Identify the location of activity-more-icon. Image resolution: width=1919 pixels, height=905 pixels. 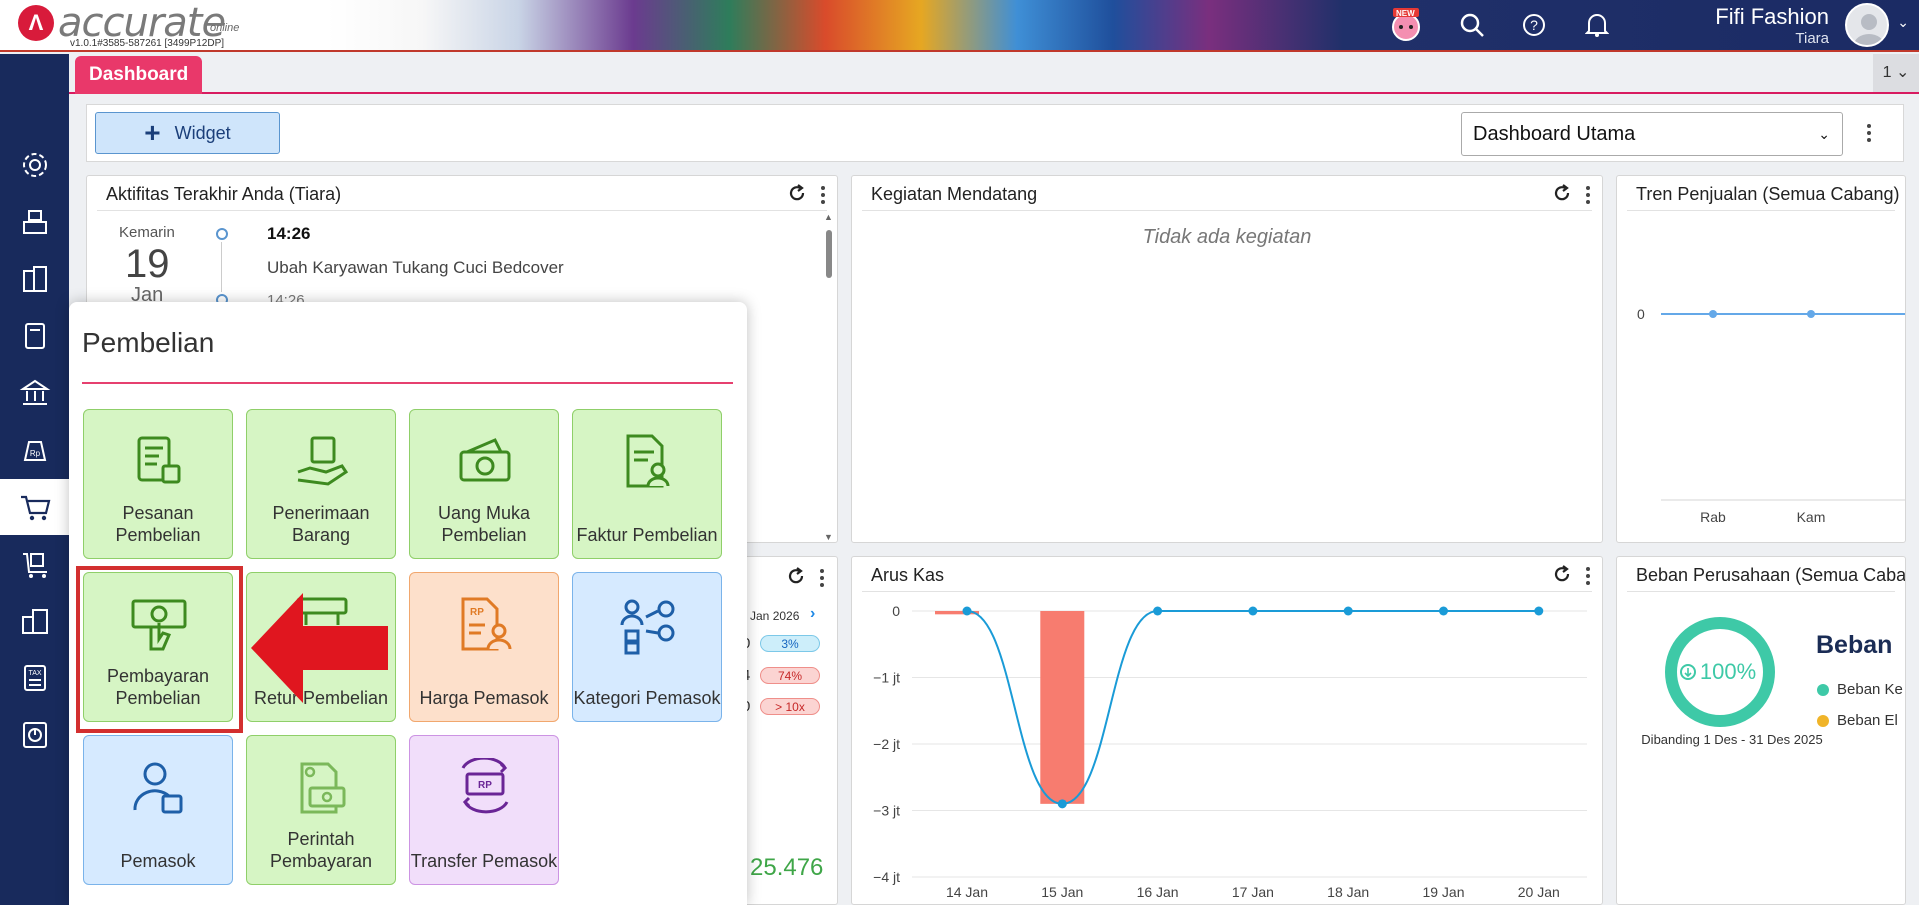
(823, 195).